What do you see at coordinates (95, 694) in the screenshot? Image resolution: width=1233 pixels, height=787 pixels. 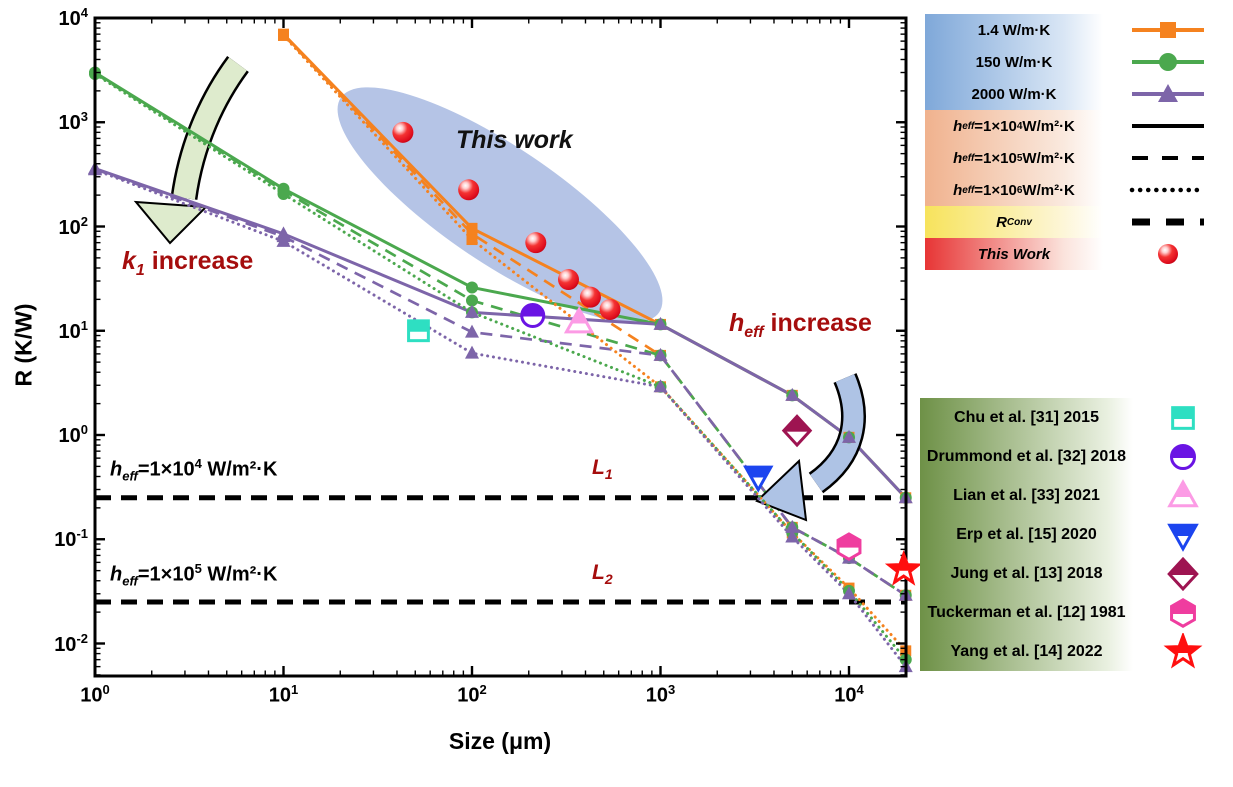 I see `x-tick-label: 10⁰` at bounding box center [95, 694].